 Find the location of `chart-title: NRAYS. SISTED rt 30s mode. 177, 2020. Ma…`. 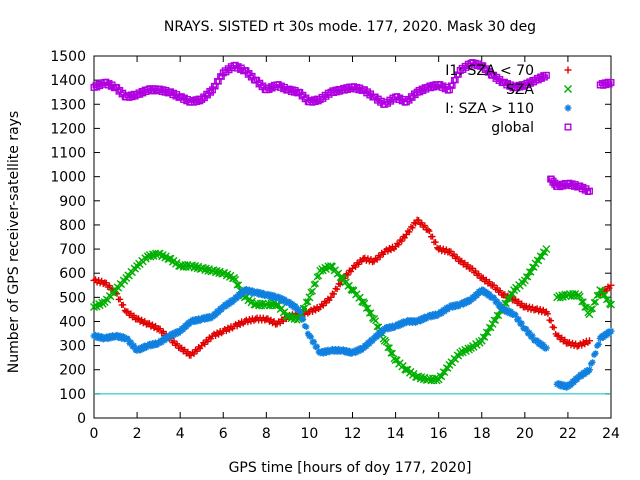

chart-title: NRAYS. SISTED rt 30s mode. 177, 2020. Ma… is located at coordinates (350, 27).